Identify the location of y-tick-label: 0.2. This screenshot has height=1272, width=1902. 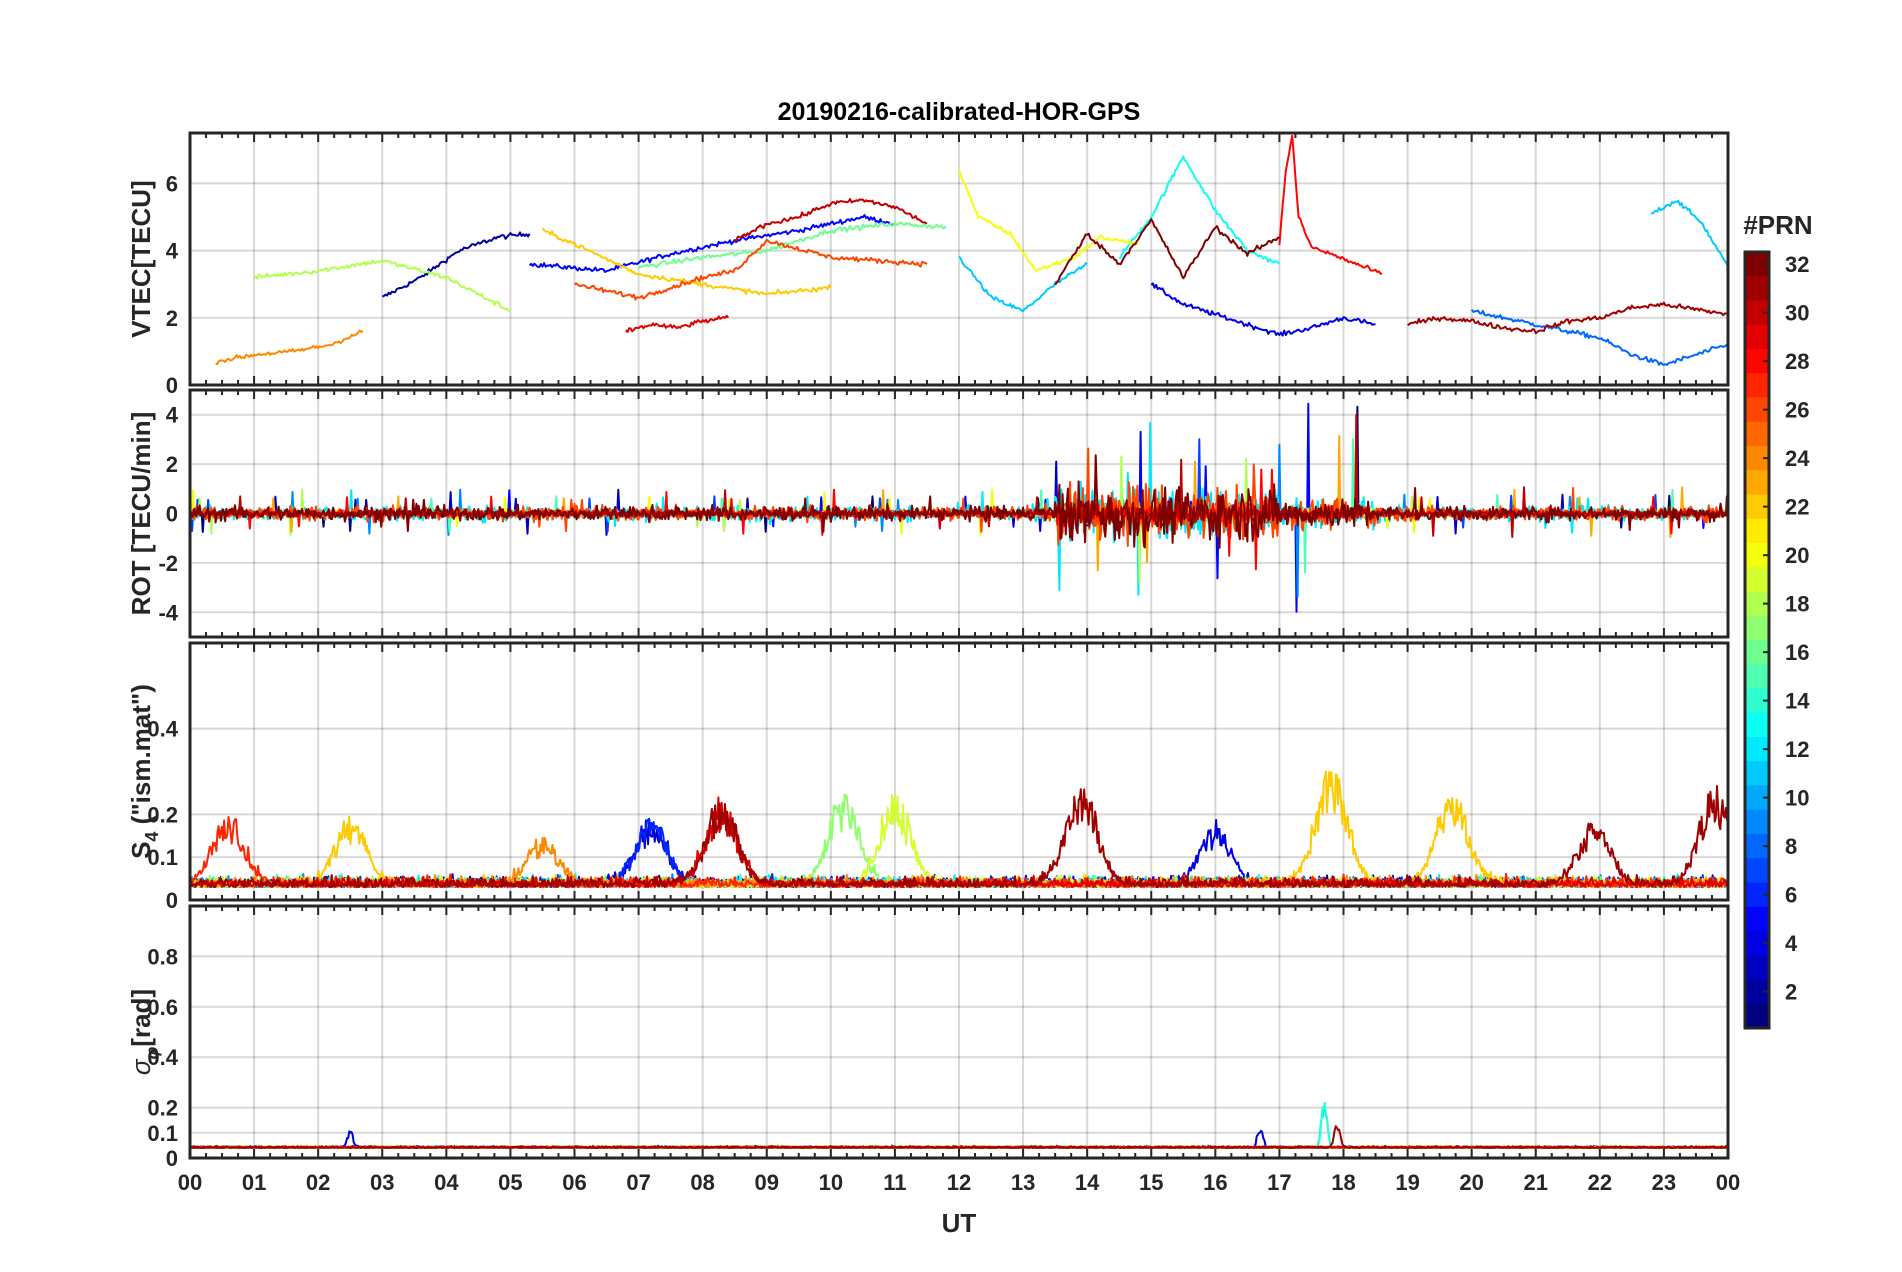
(162, 814).